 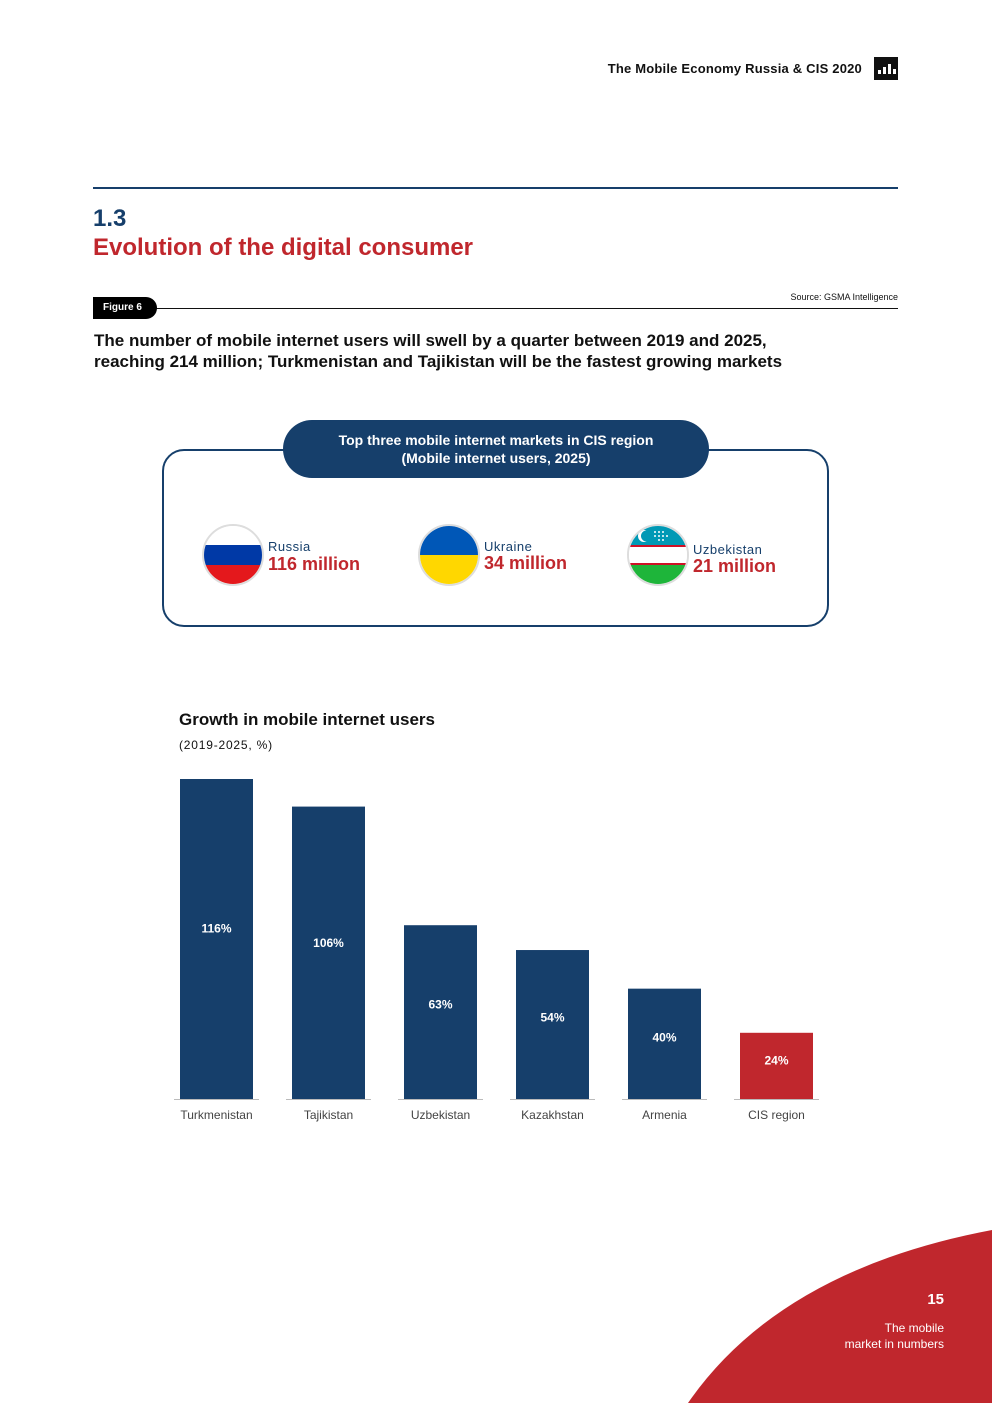 What do you see at coordinates (914, 1328) in the screenshot?
I see `footer-section-line-1: The mobile` at bounding box center [914, 1328].